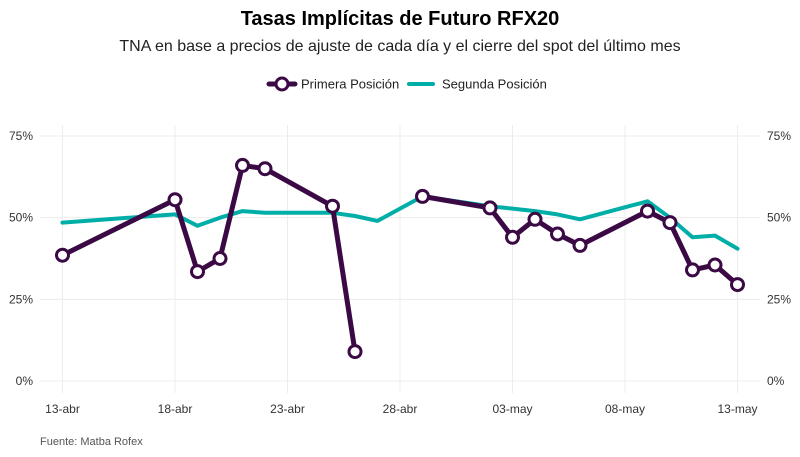 The width and height of the screenshot is (800, 457). What do you see at coordinates (175, 409) in the screenshot?
I see `x-tick-label: 18-abr` at bounding box center [175, 409].